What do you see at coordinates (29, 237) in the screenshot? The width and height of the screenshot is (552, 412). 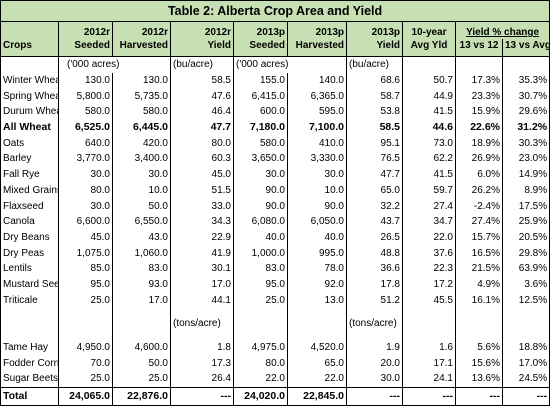 I see `crop-name: Dry Beans` at bounding box center [29, 237].